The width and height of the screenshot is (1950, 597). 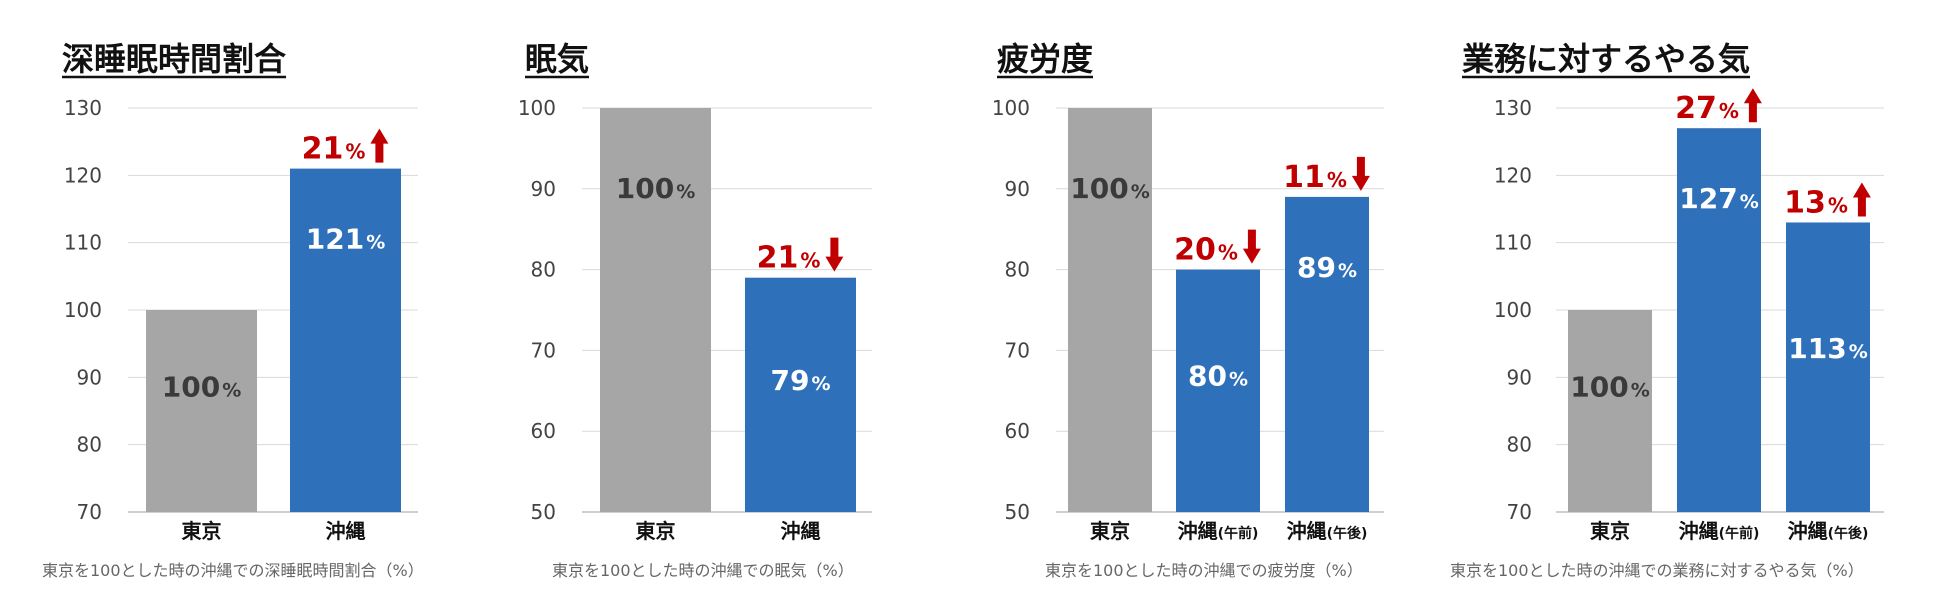 What do you see at coordinates (174, 59) in the screenshot?
I see `chart-title: 深睡眠時間割合` at bounding box center [174, 59].